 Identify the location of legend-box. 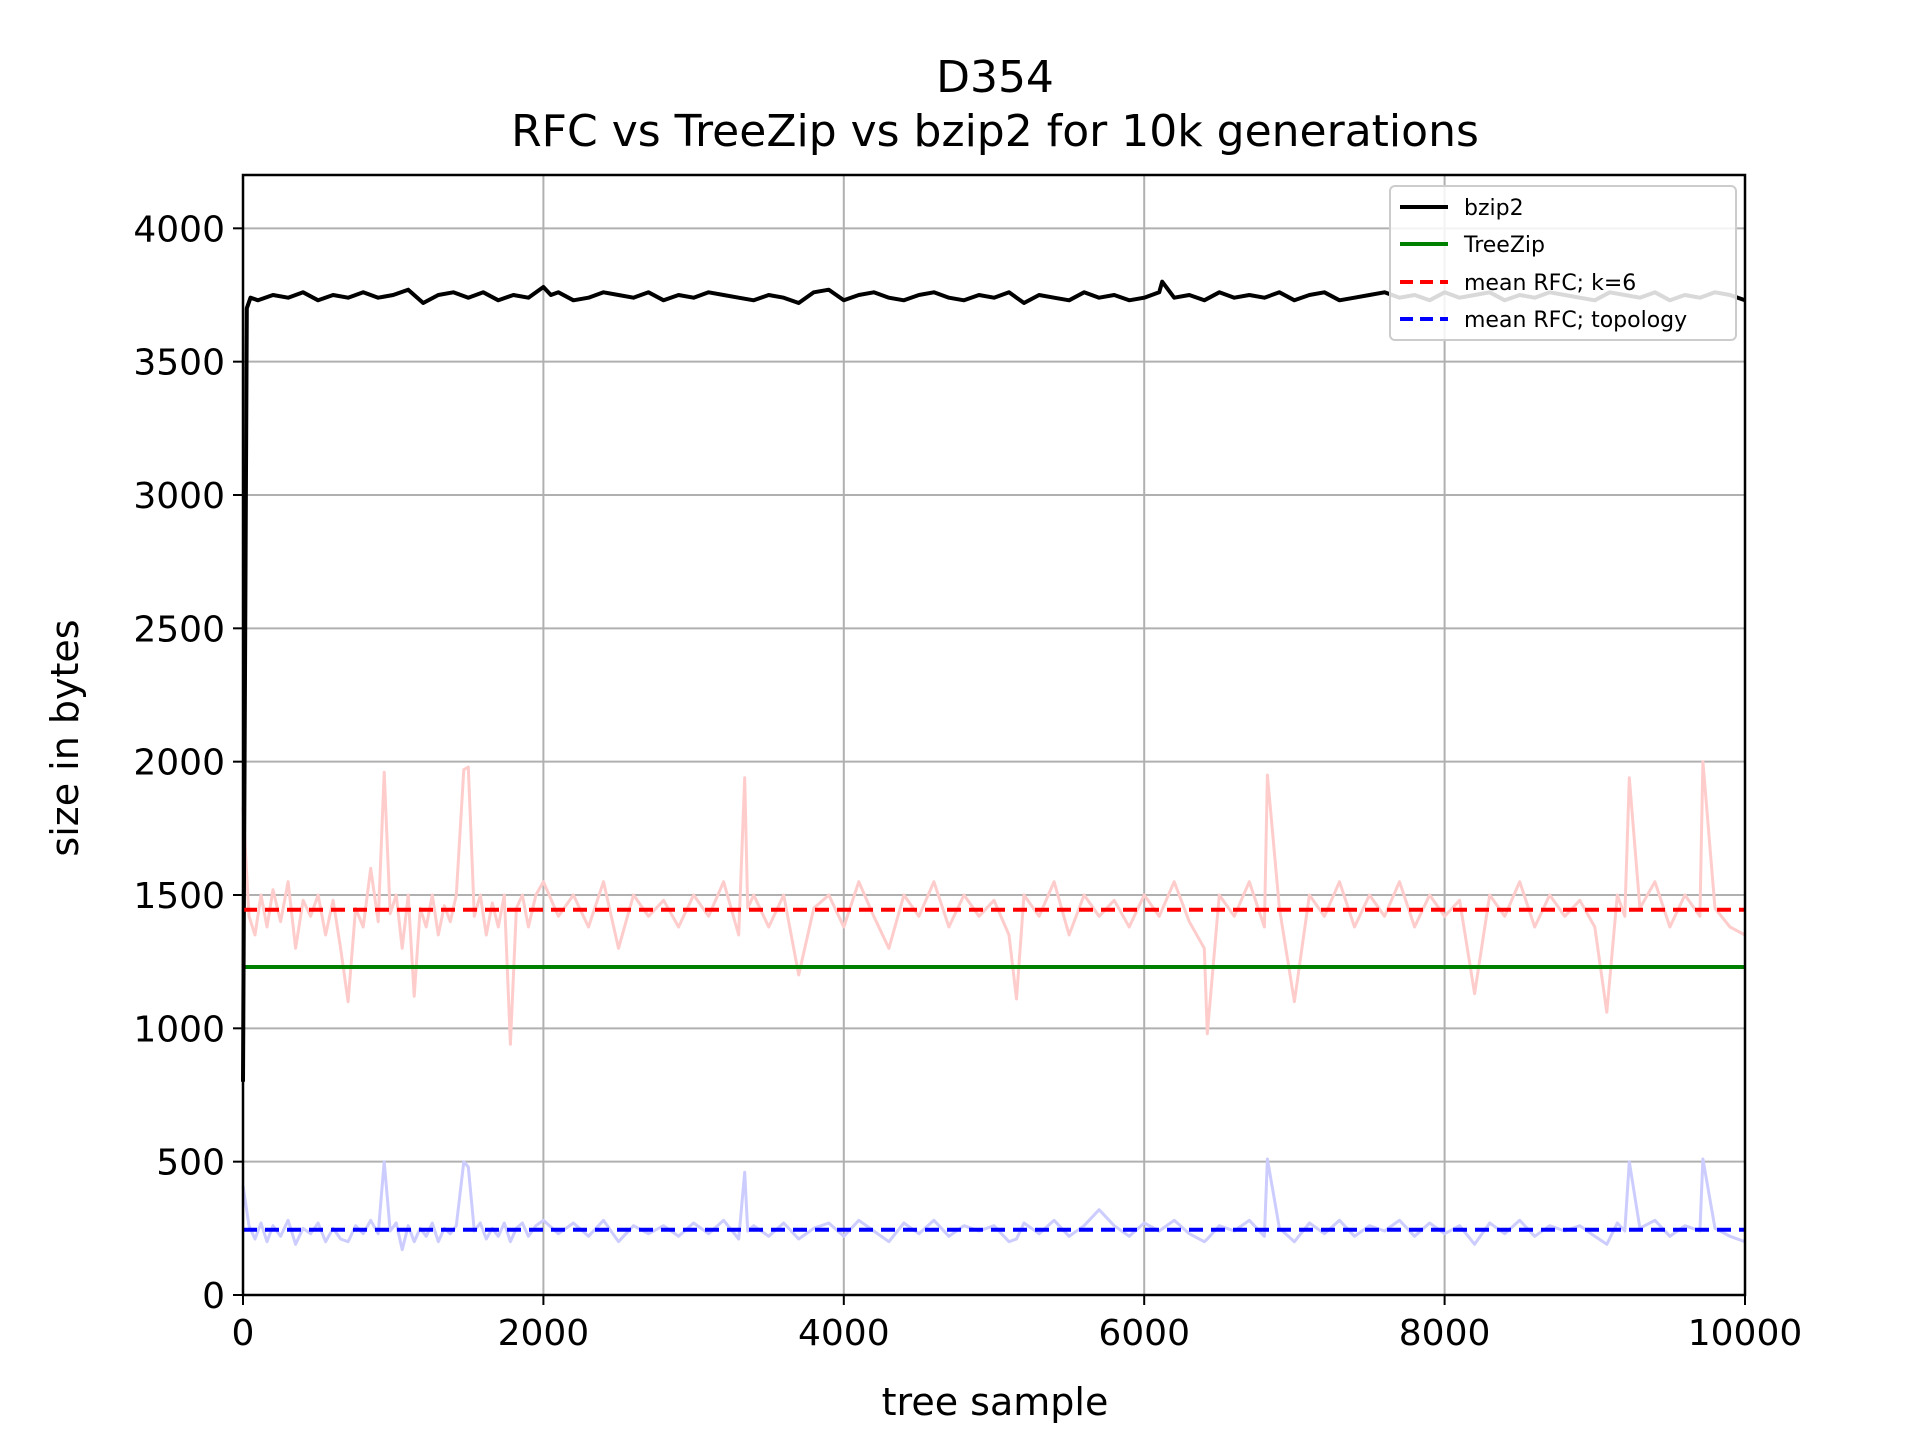
(1563, 263).